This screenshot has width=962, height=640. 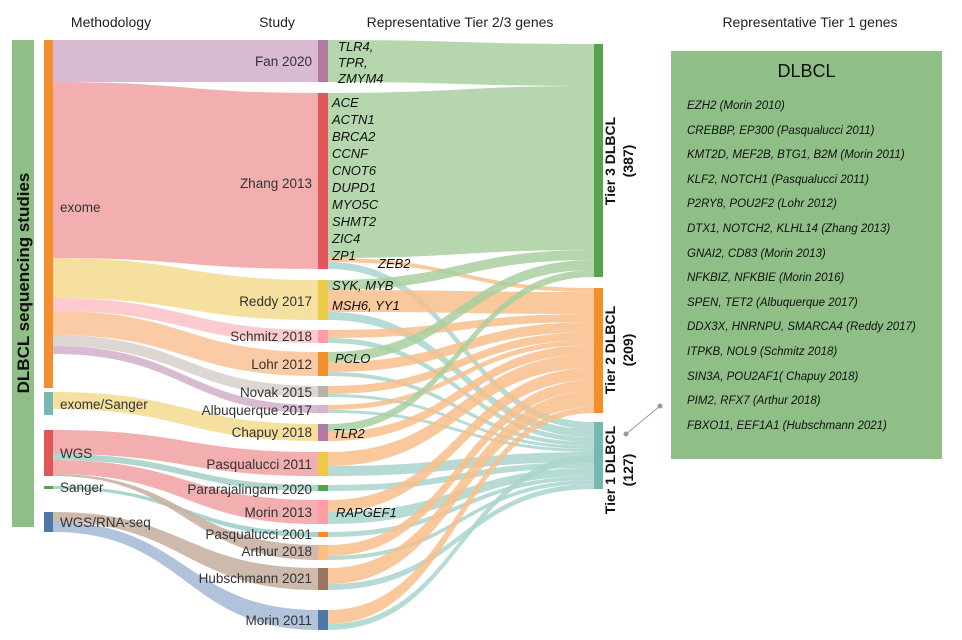 What do you see at coordinates (323, 512) in the screenshot?
I see `study-node-morin-2013` at bounding box center [323, 512].